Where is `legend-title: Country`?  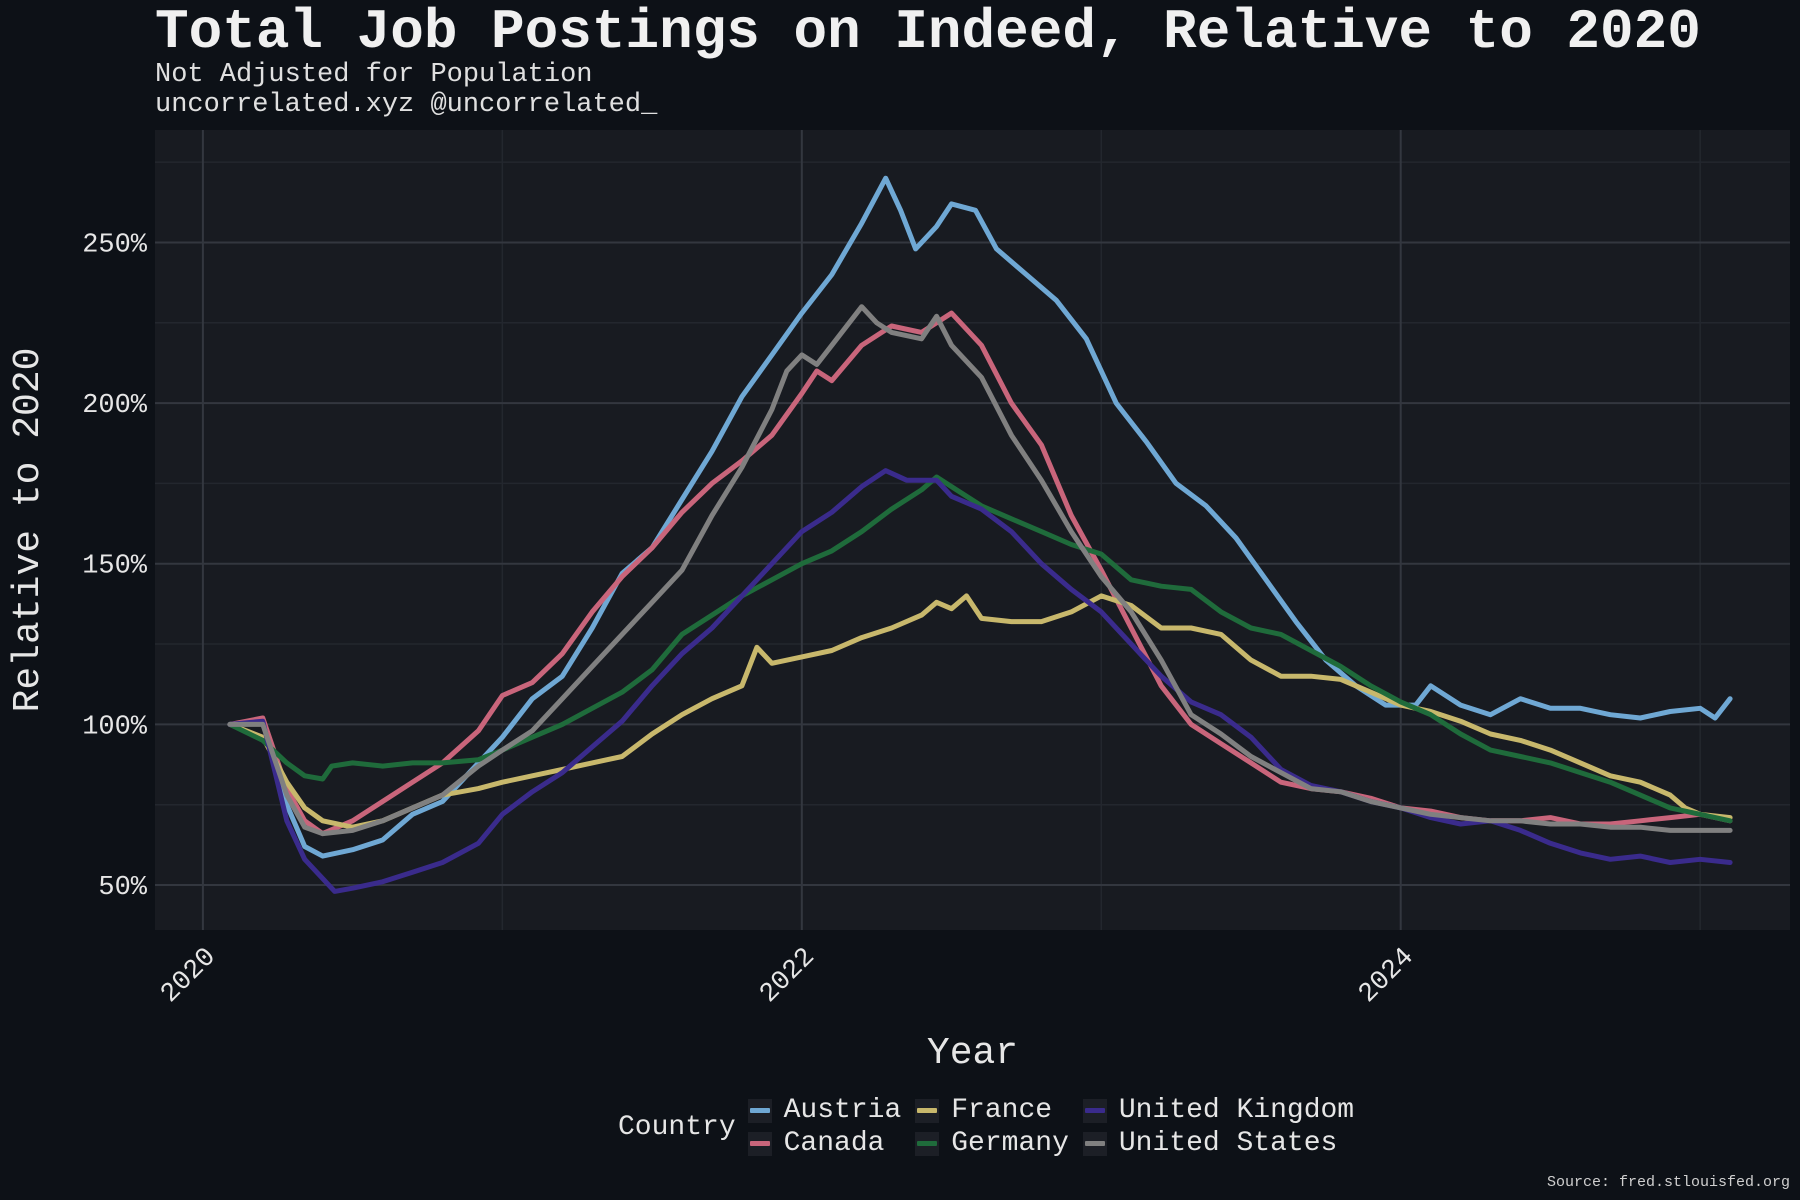
legend-title: Country is located at coordinates (677, 1127).